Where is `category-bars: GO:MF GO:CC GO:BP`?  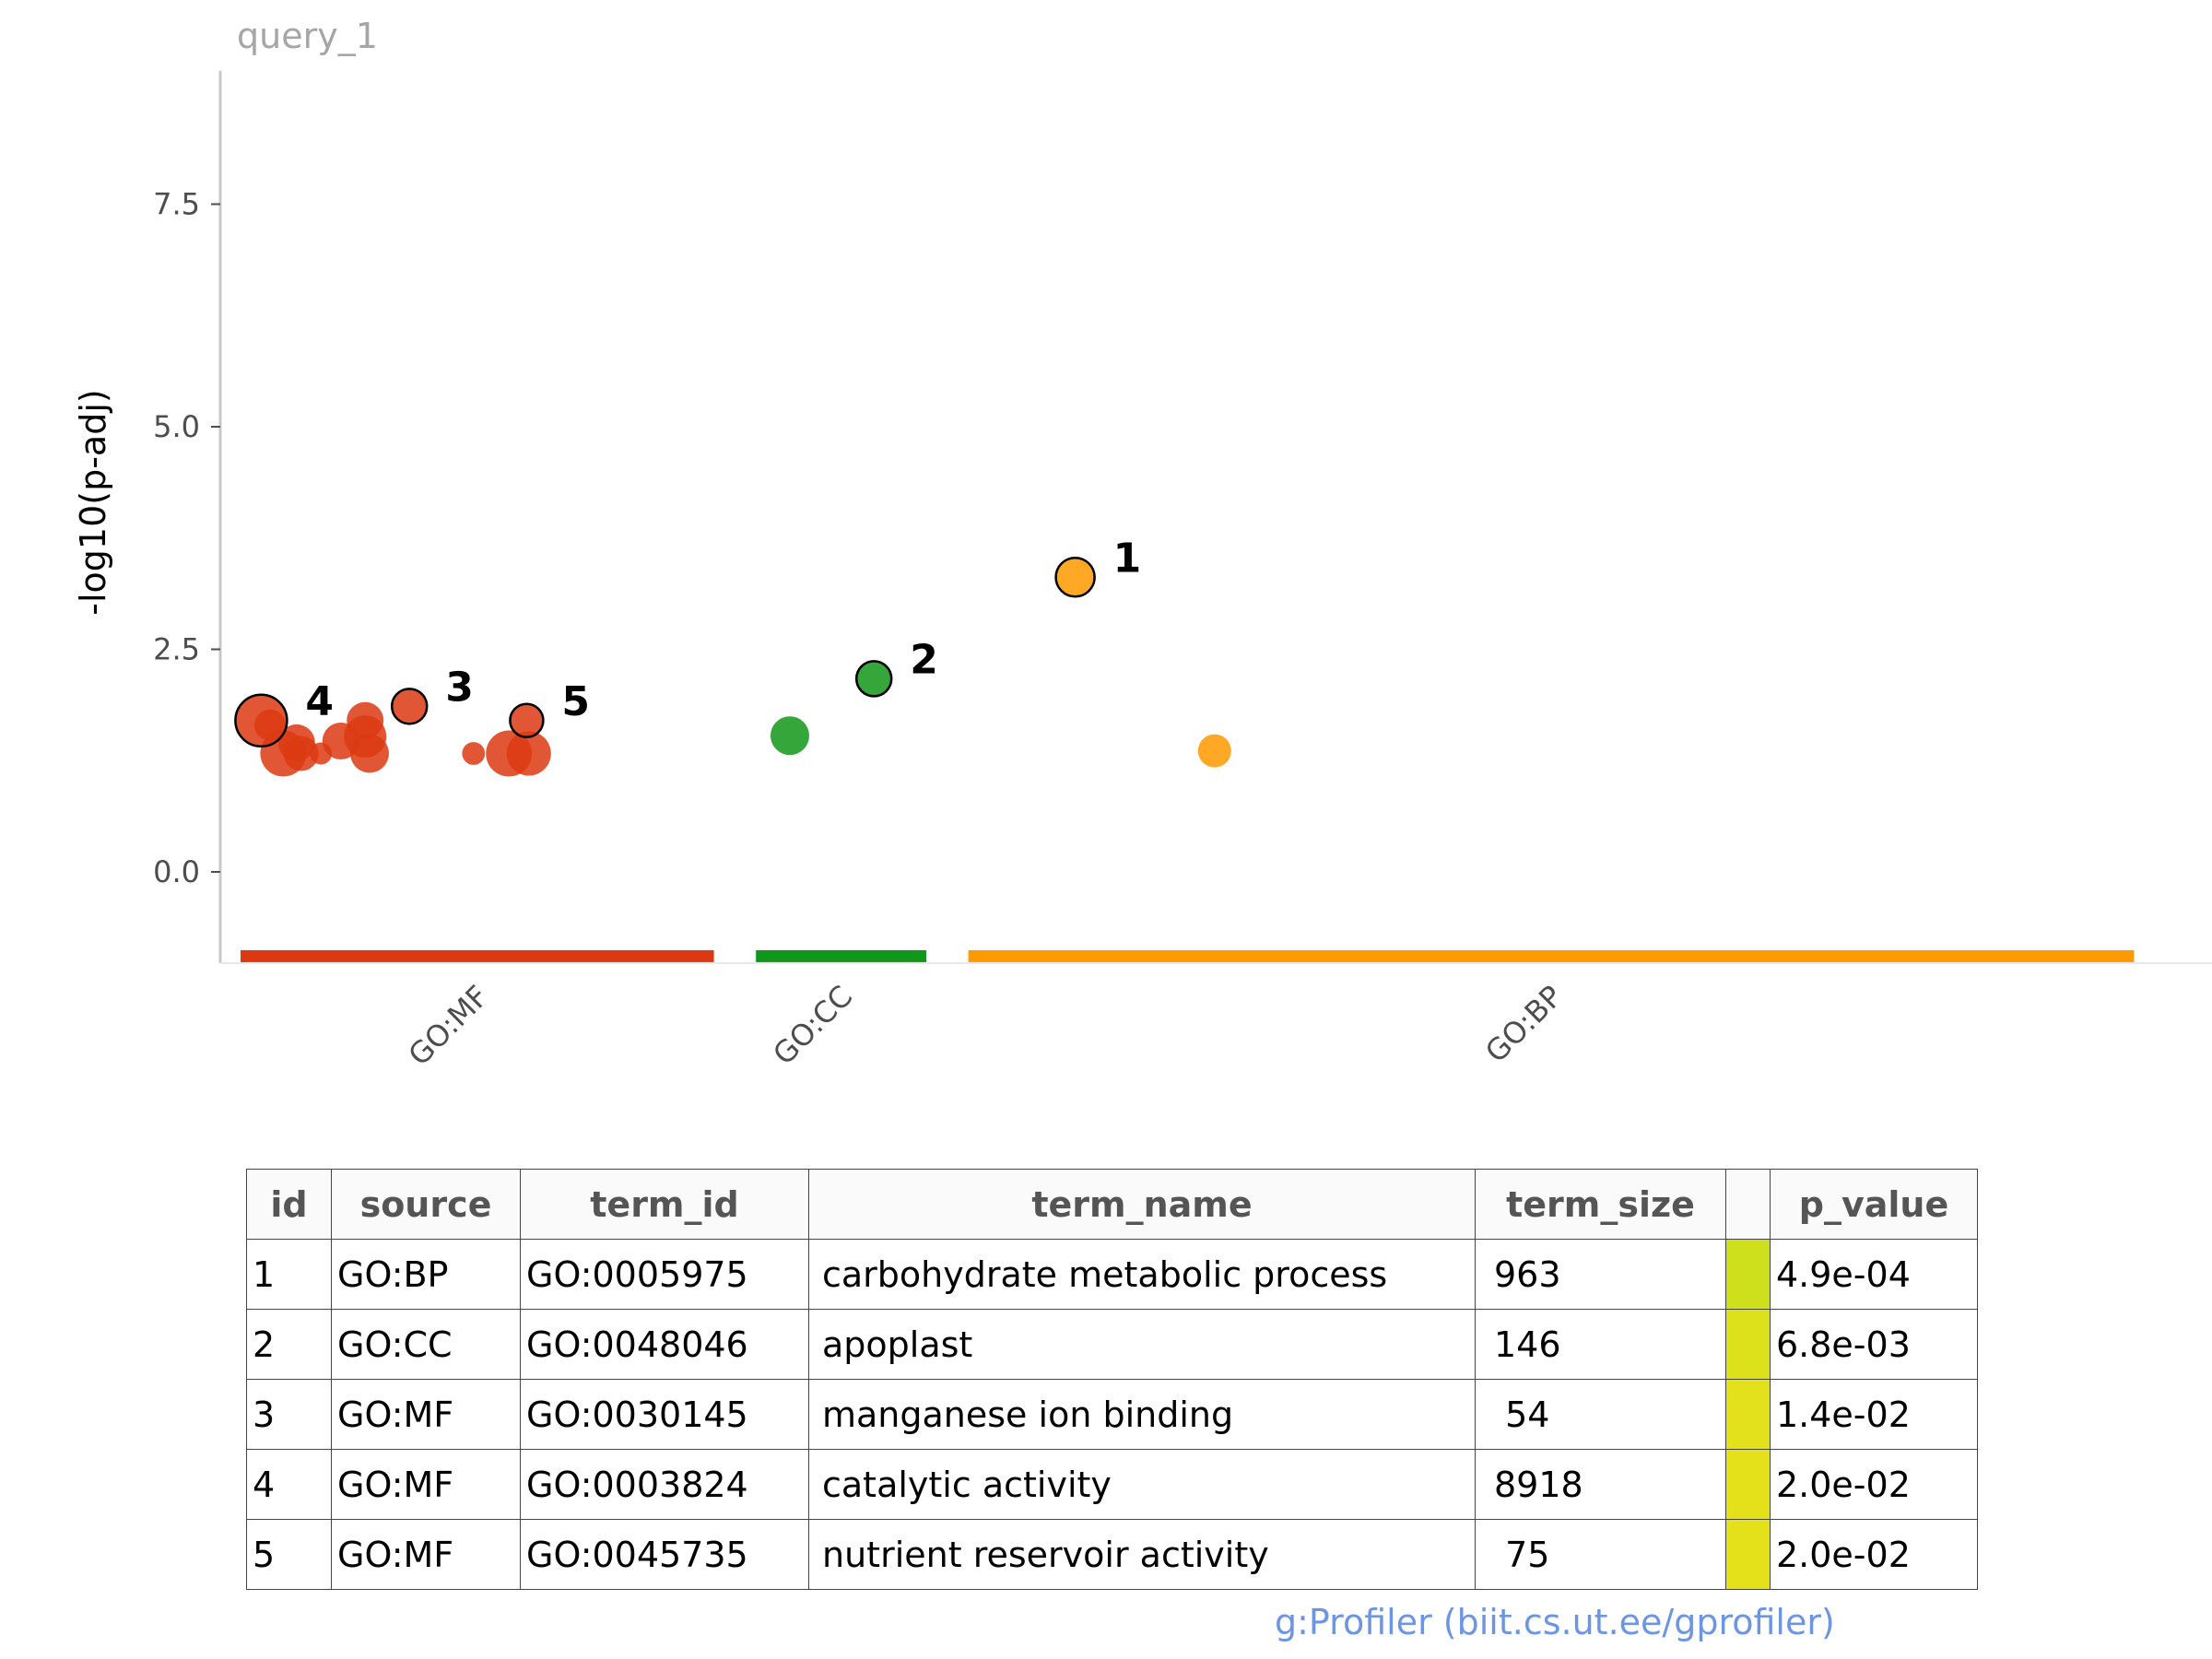 category-bars: GO:MF GO:CC GO:BP is located at coordinates (1188, 1011).